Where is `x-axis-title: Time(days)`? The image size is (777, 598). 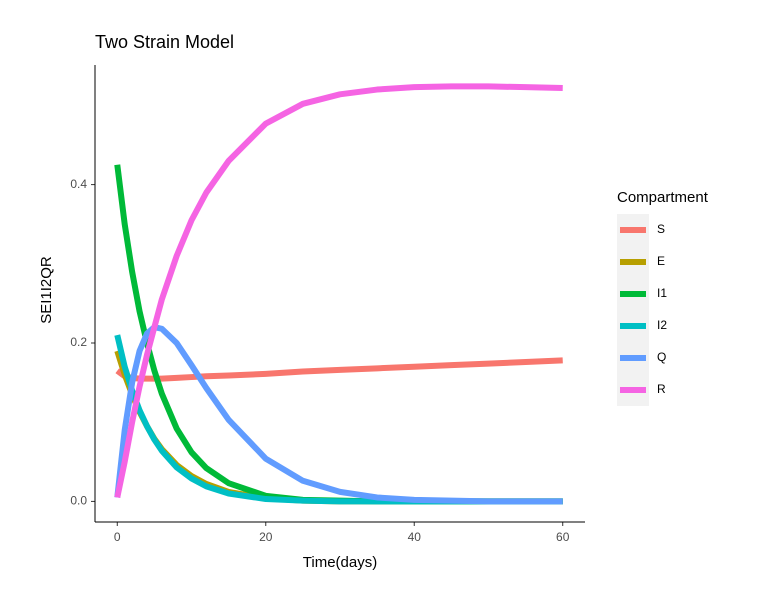 x-axis-title: Time(days) is located at coordinates (340, 562).